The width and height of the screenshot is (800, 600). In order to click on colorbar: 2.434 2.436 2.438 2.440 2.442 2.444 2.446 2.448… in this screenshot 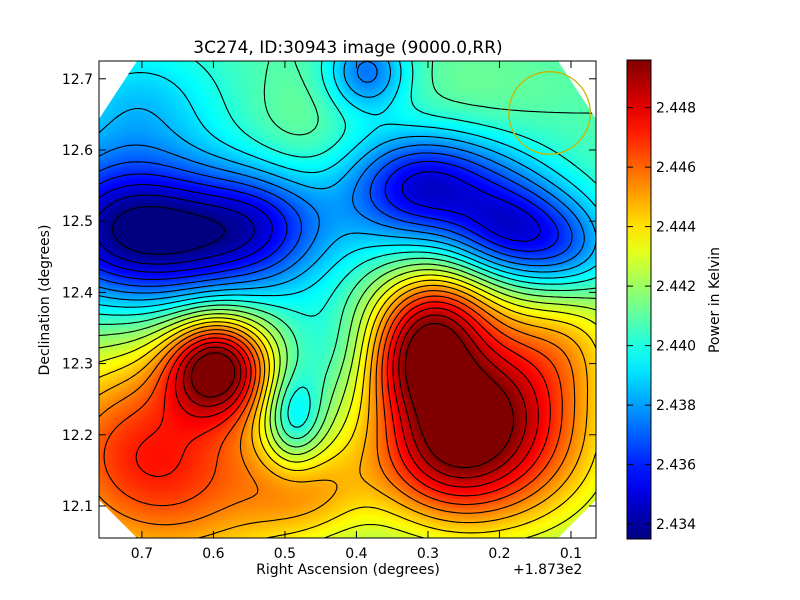, I will do `click(674, 299)`.